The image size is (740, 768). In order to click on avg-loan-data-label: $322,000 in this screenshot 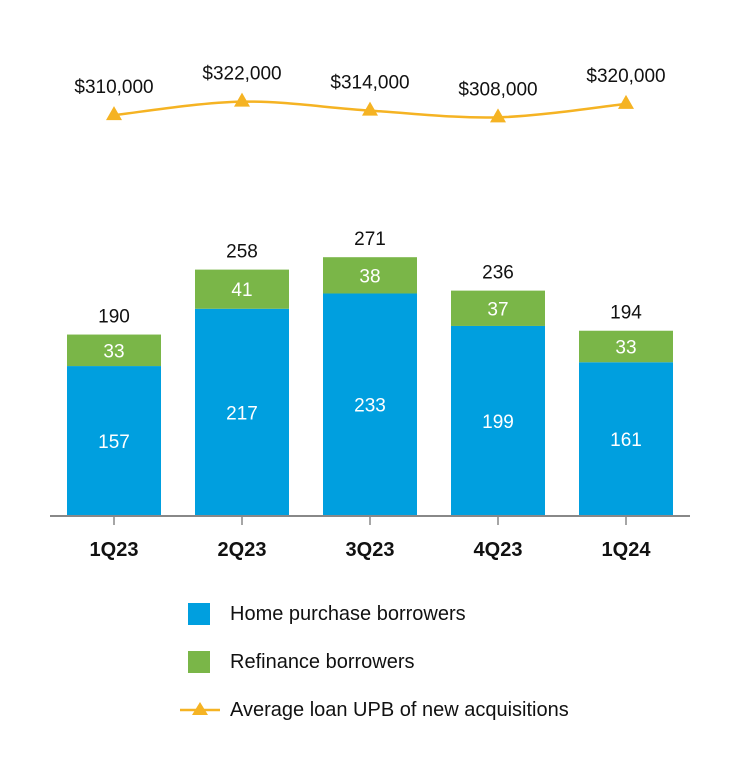, I will do `click(241, 74)`.